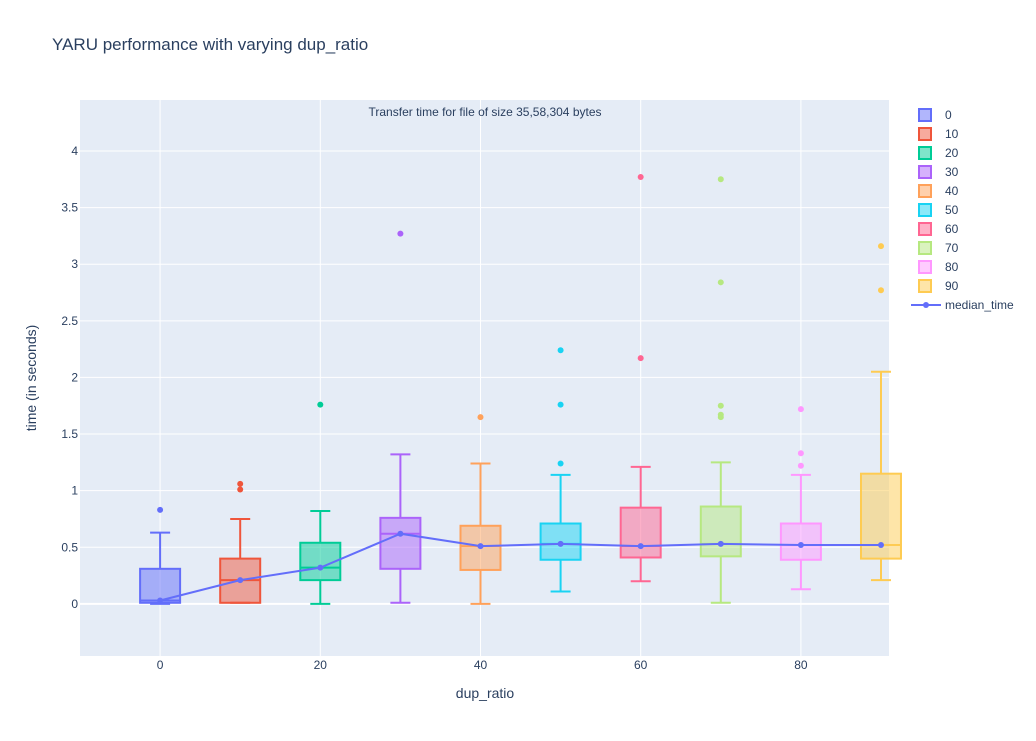  Describe the element at coordinates (979, 305) in the screenshot. I see `legend-label: median_time` at that location.